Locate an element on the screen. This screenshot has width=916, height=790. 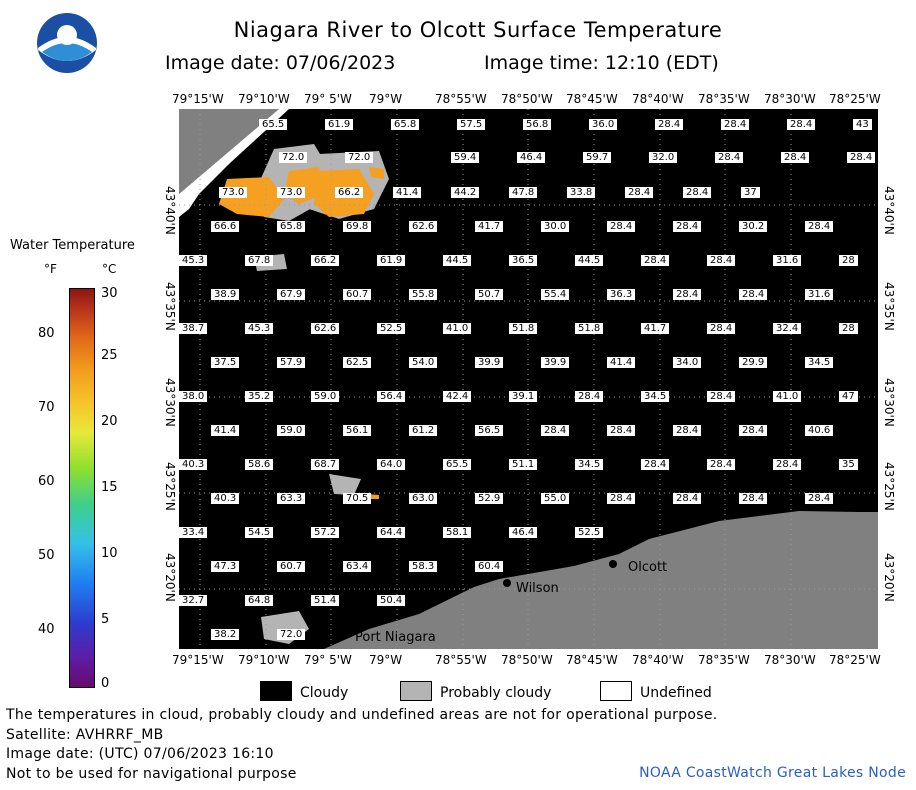
fahrenheit-tick: 60 is located at coordinates (46, 481).